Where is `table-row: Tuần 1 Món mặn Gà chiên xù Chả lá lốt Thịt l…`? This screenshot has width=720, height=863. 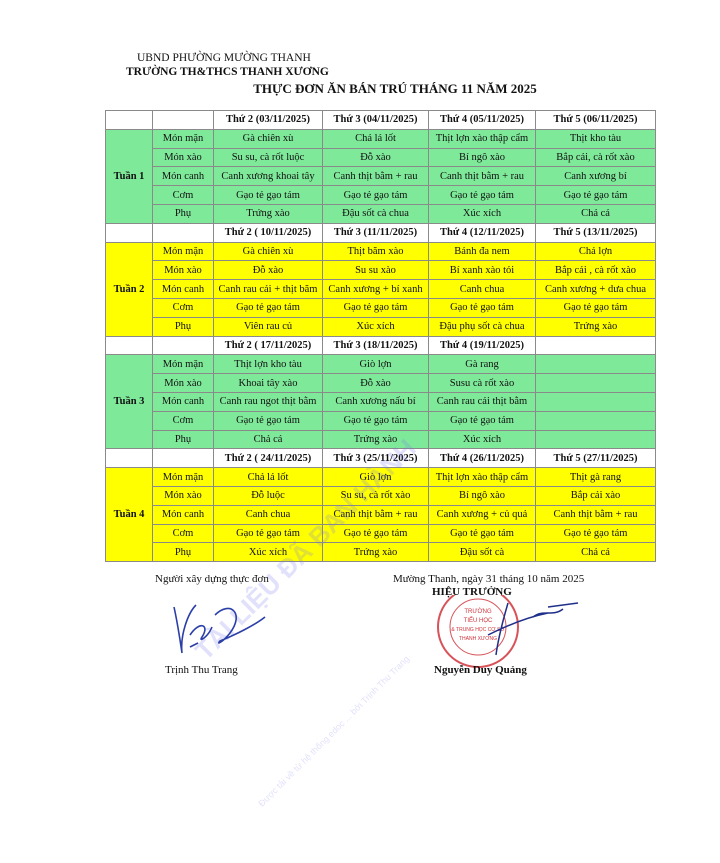
table-row: Tuần 1 Món mặn Gà chiên xù Chả lá lốt Thịt l… is located at coordinates (380, 176).